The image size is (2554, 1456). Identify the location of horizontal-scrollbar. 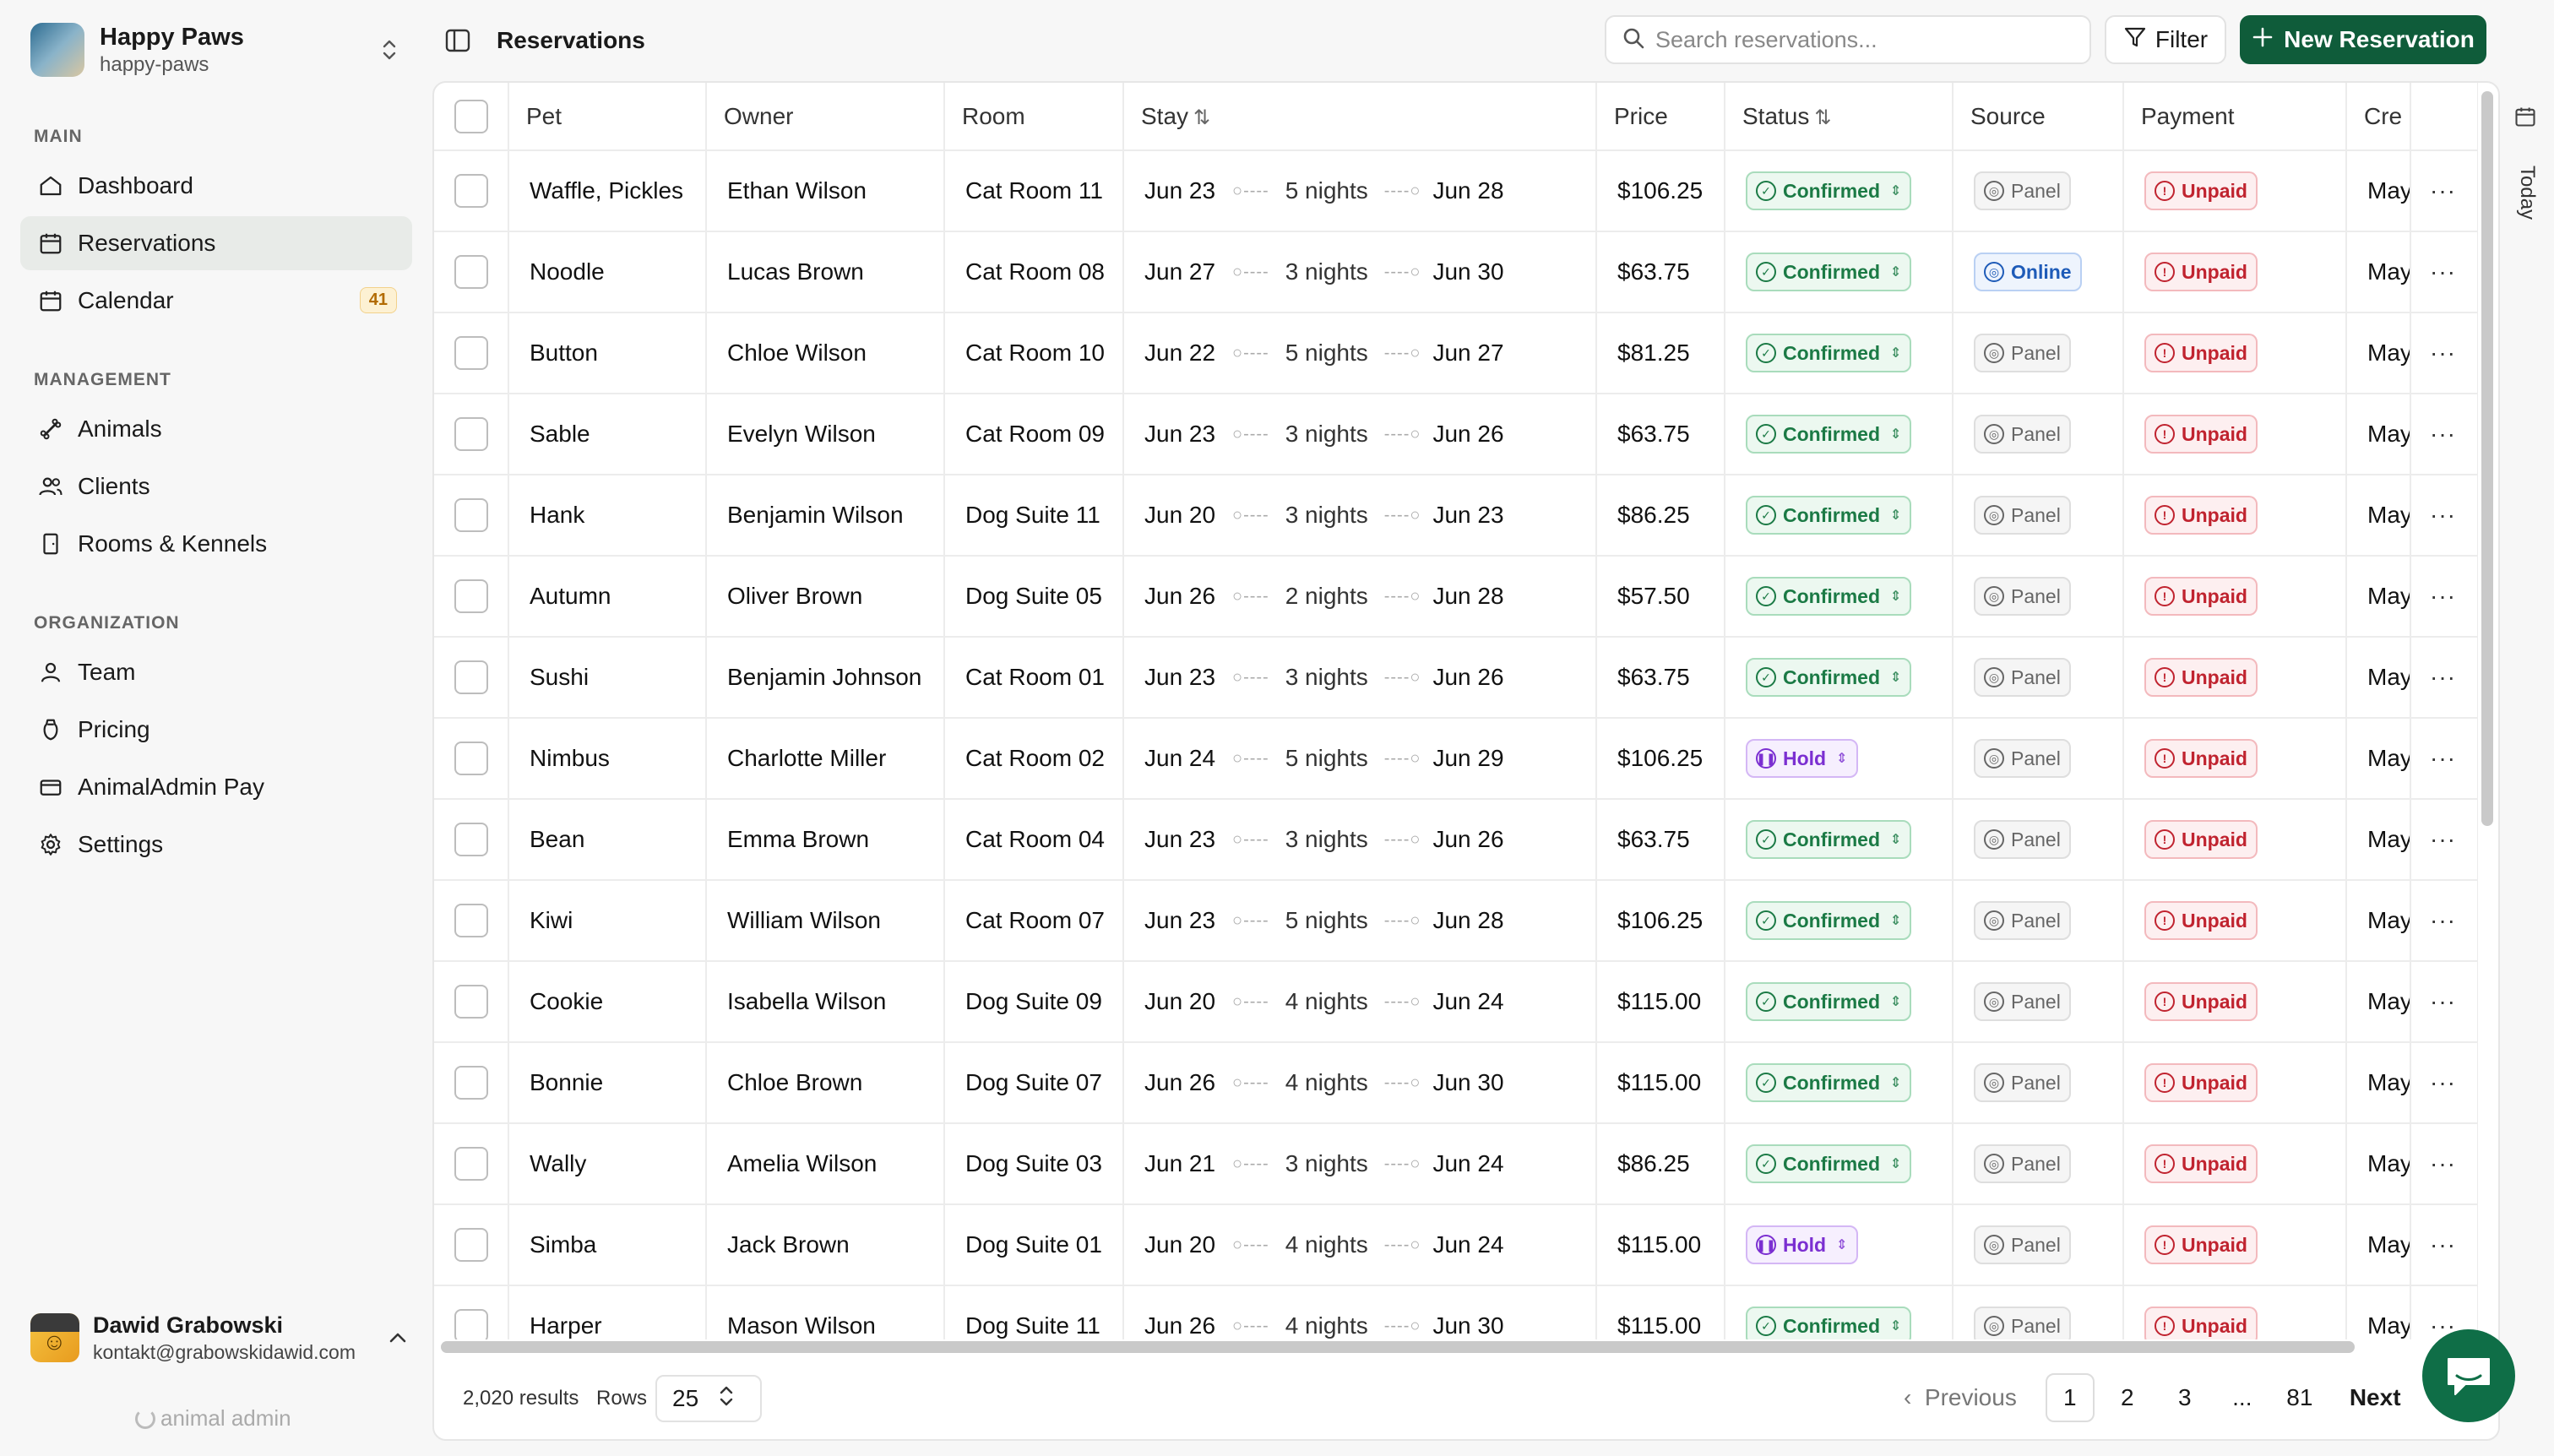
(1398, 1347).